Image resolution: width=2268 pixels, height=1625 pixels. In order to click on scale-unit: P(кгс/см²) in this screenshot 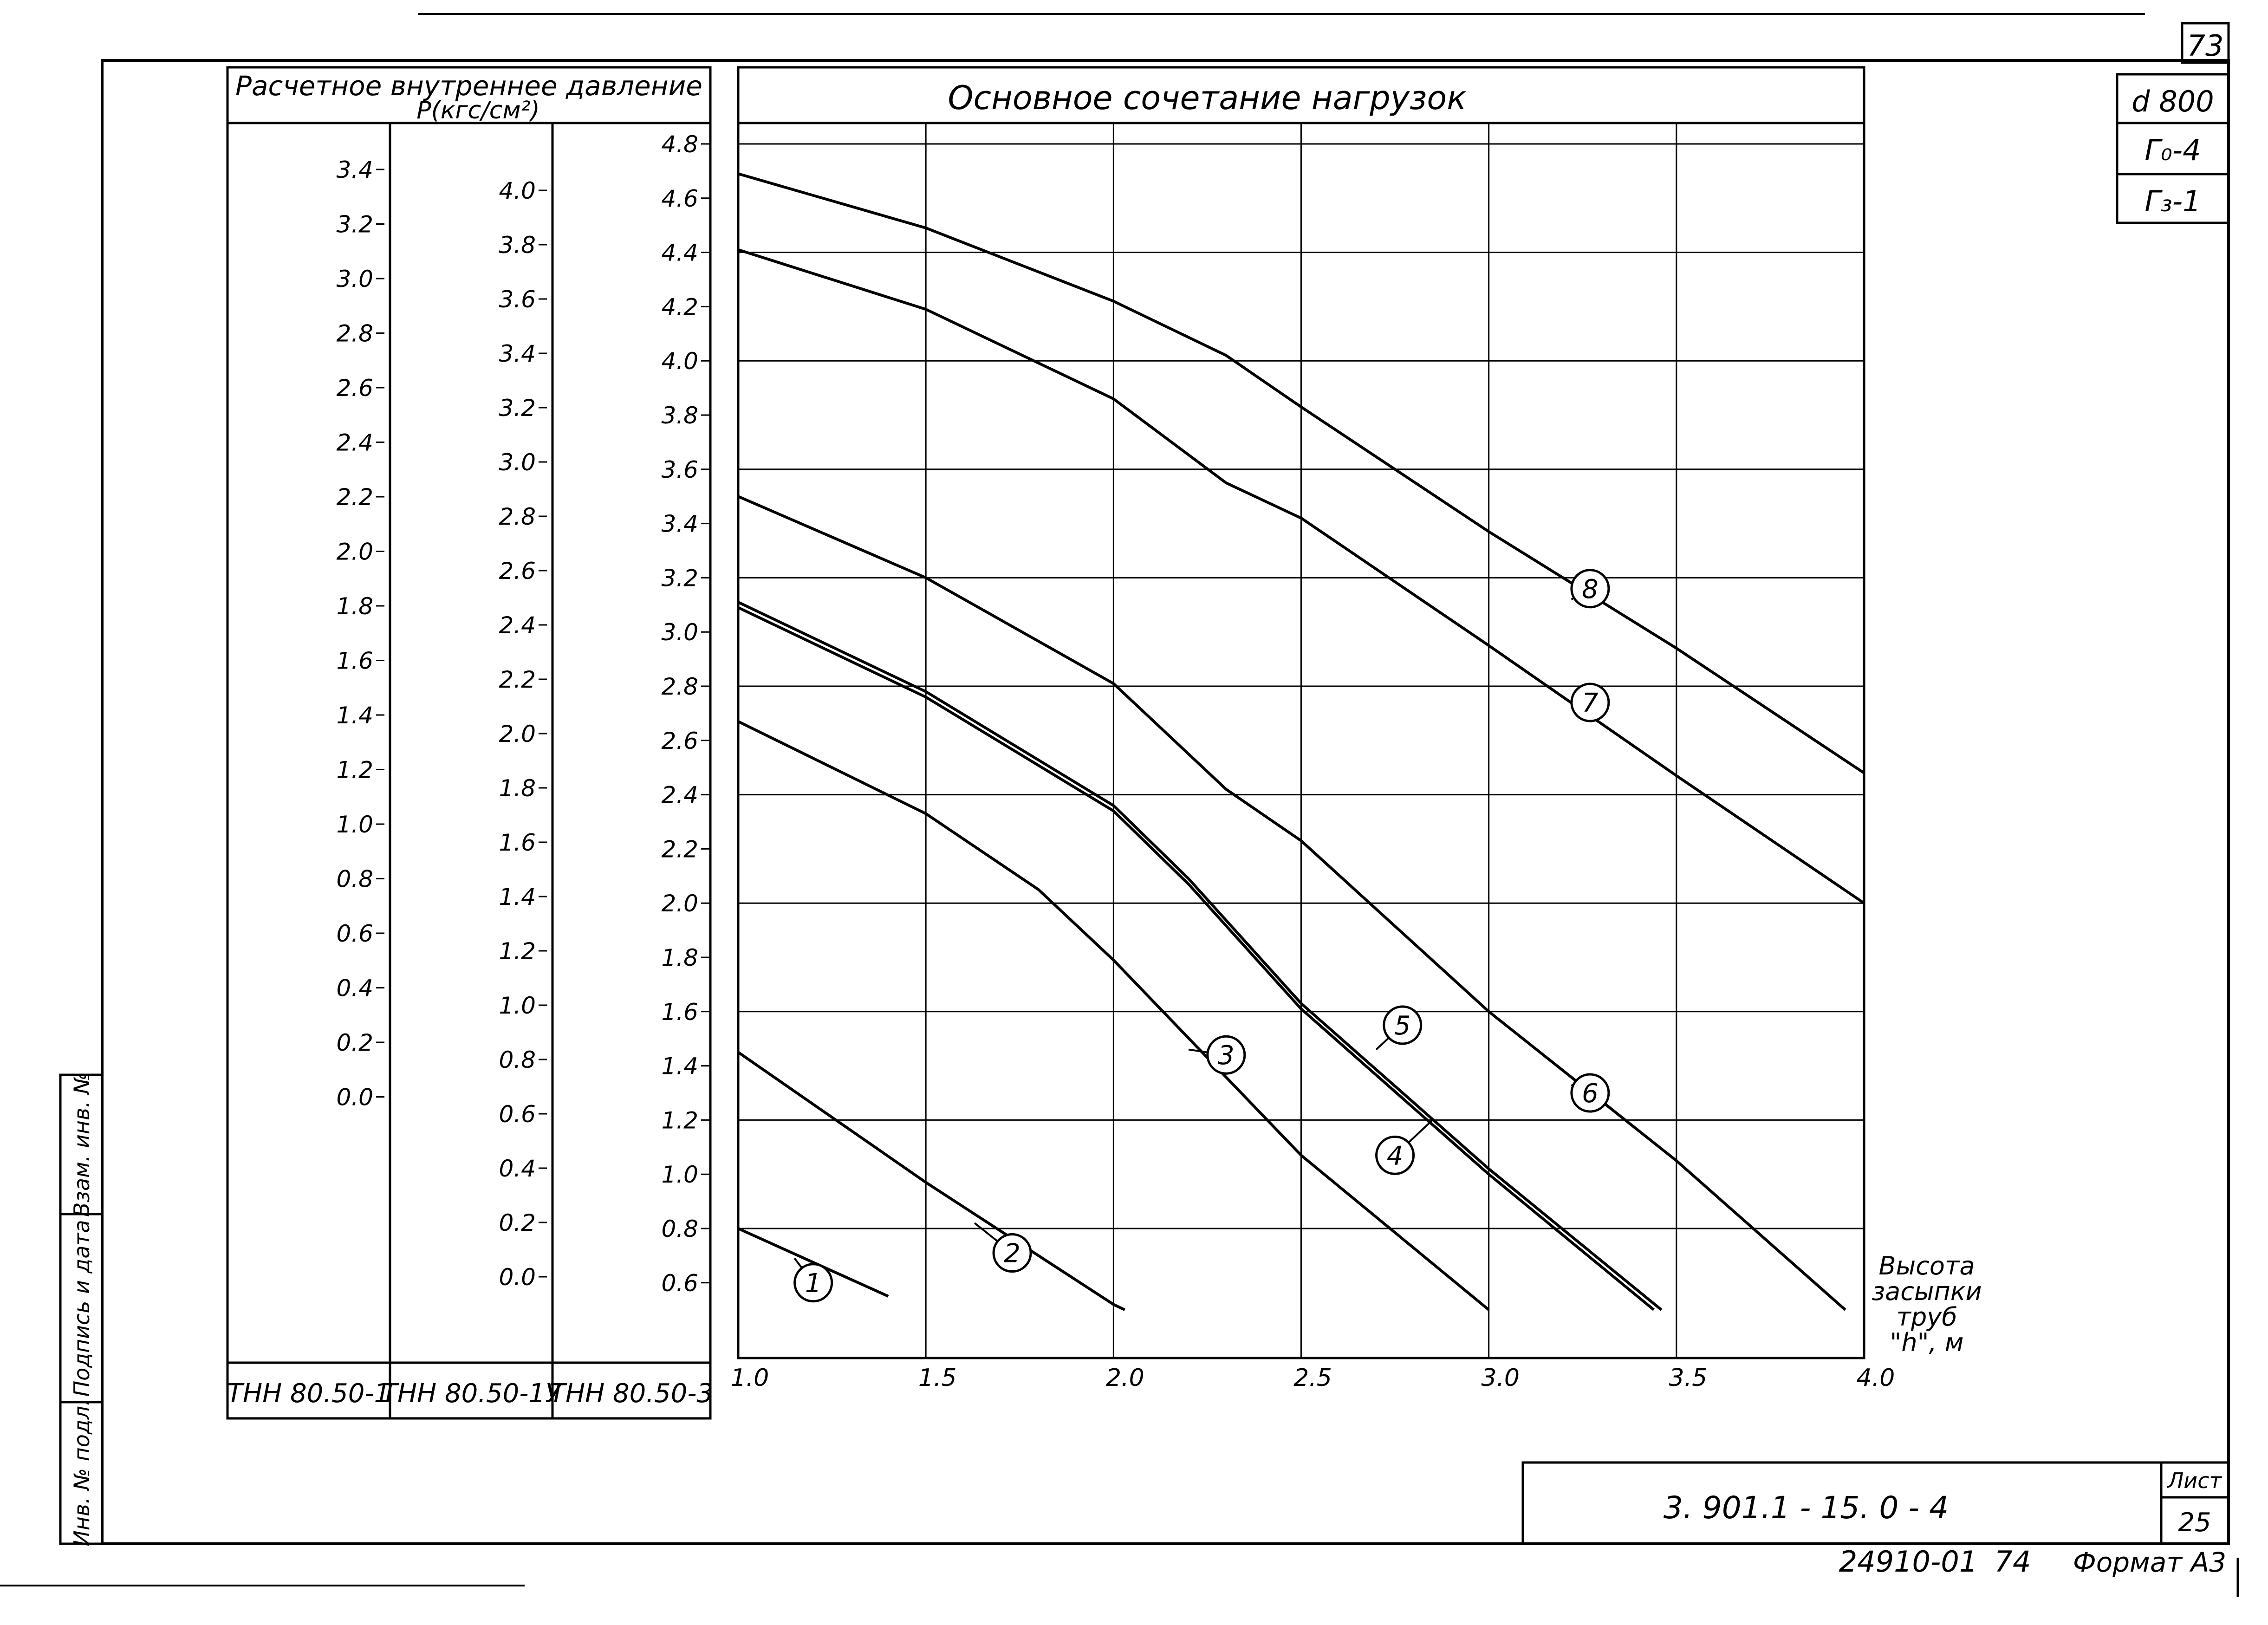, I will do `click(477, 110)`.